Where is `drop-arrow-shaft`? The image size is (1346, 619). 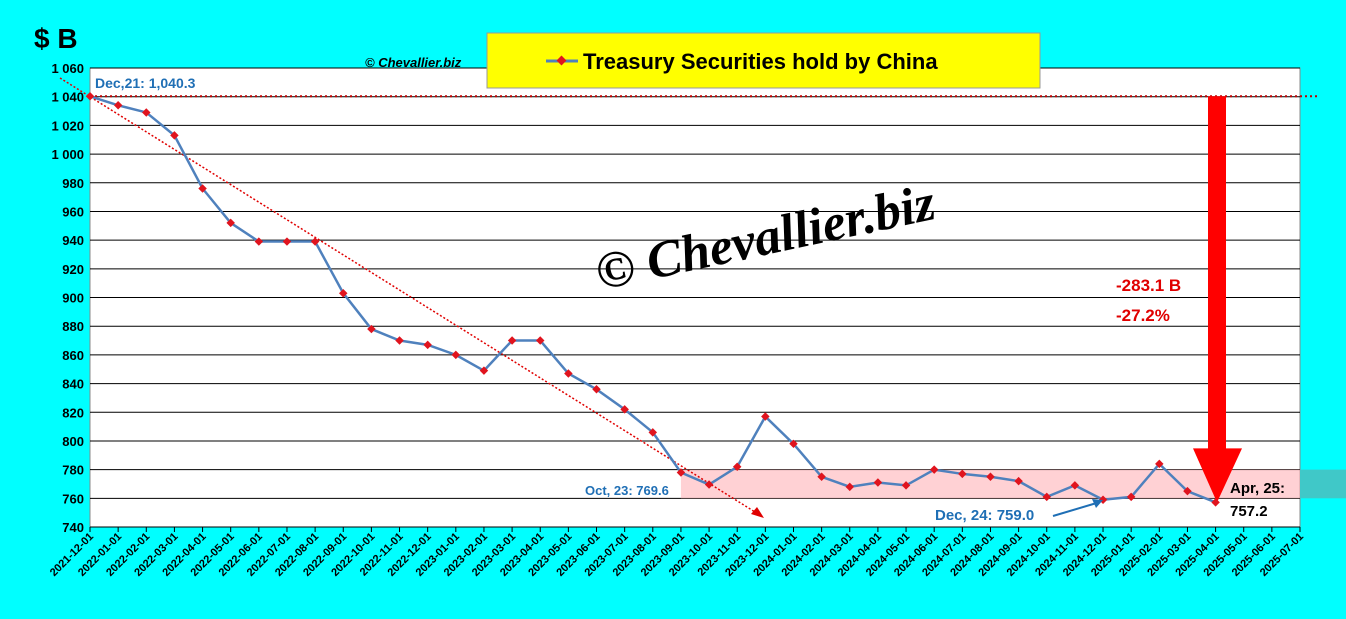 drop-arrow-shaft is located at coordinates (1217, 273).